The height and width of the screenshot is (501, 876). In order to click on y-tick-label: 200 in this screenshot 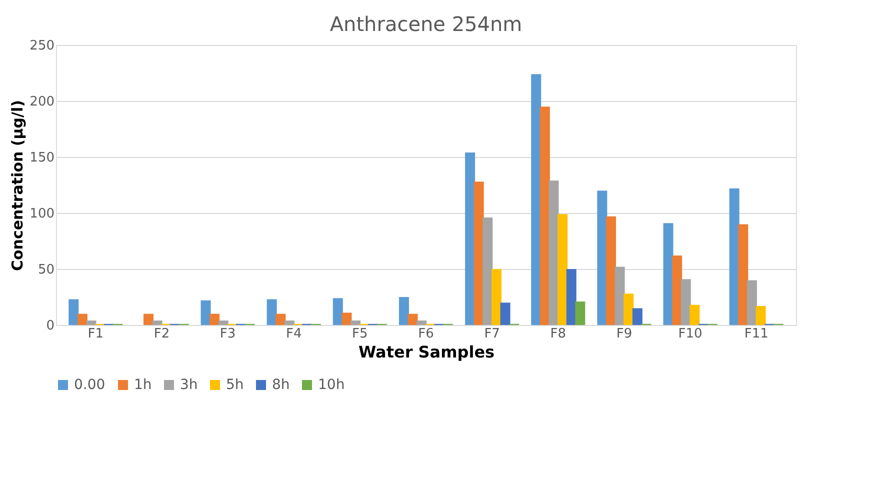, I will do `click(42, 102)`.